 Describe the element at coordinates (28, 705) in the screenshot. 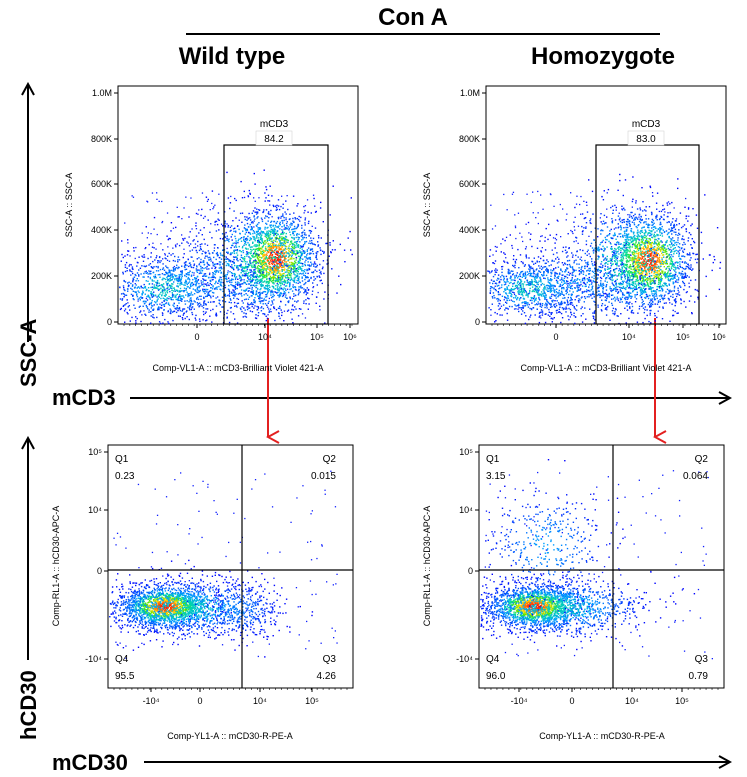

I see `hcd30-axis-label: hCD30` at that location.